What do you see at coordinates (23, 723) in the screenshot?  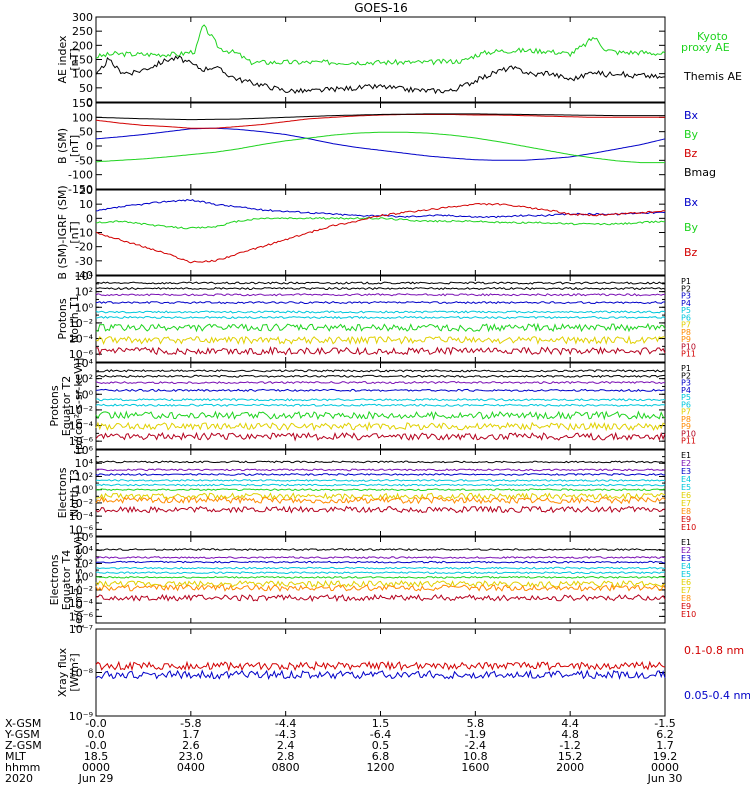 I see `x-axis-row-label: X-GSM` at bounding box center [23, 723].